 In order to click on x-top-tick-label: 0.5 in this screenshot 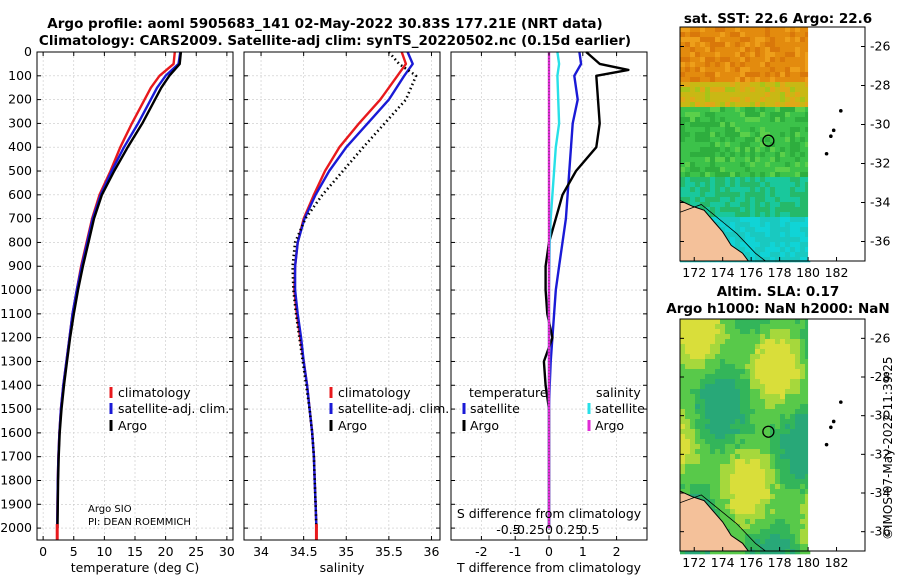, I will do `click(590, 529)`.